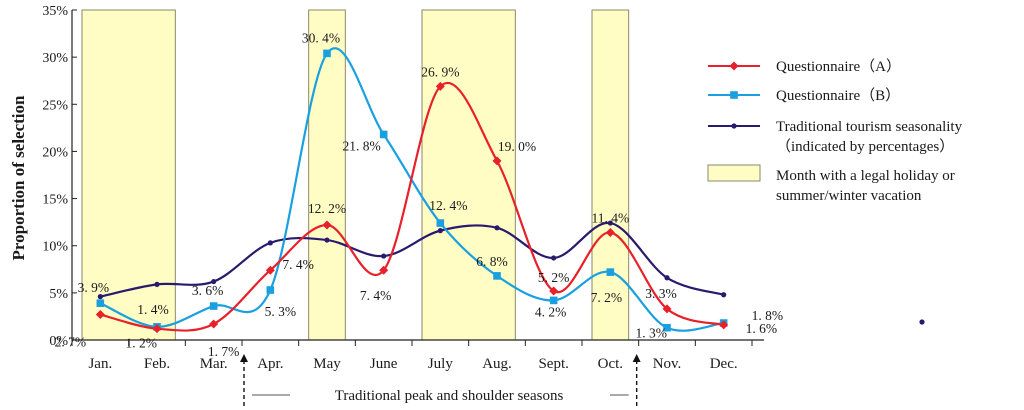 This screenshot has height=410, width=1024. What do you see at coordinates (636, 358) in the screenshot?
I see `peak-arrowhead-right` at bounding box center [636, 358].